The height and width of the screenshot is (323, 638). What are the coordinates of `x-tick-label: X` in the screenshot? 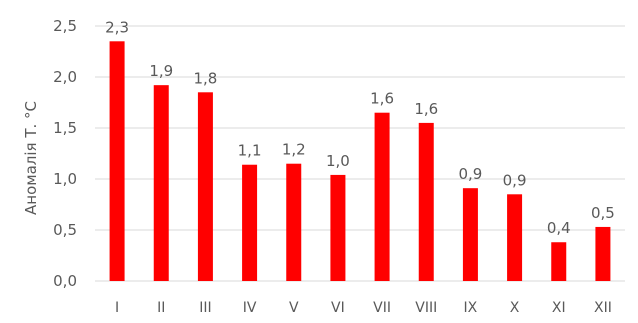 It's located at (515, 308).